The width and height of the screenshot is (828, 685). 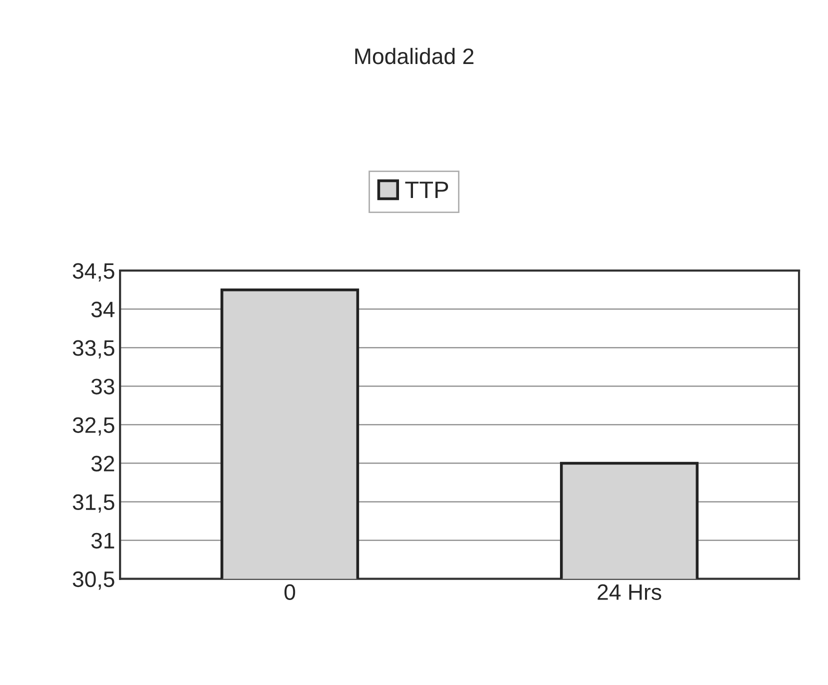 What do you see at coordinates (93, 426) in the screenshot?
I see `y-tick-label: 32,5` at bounding box center [93, 426].